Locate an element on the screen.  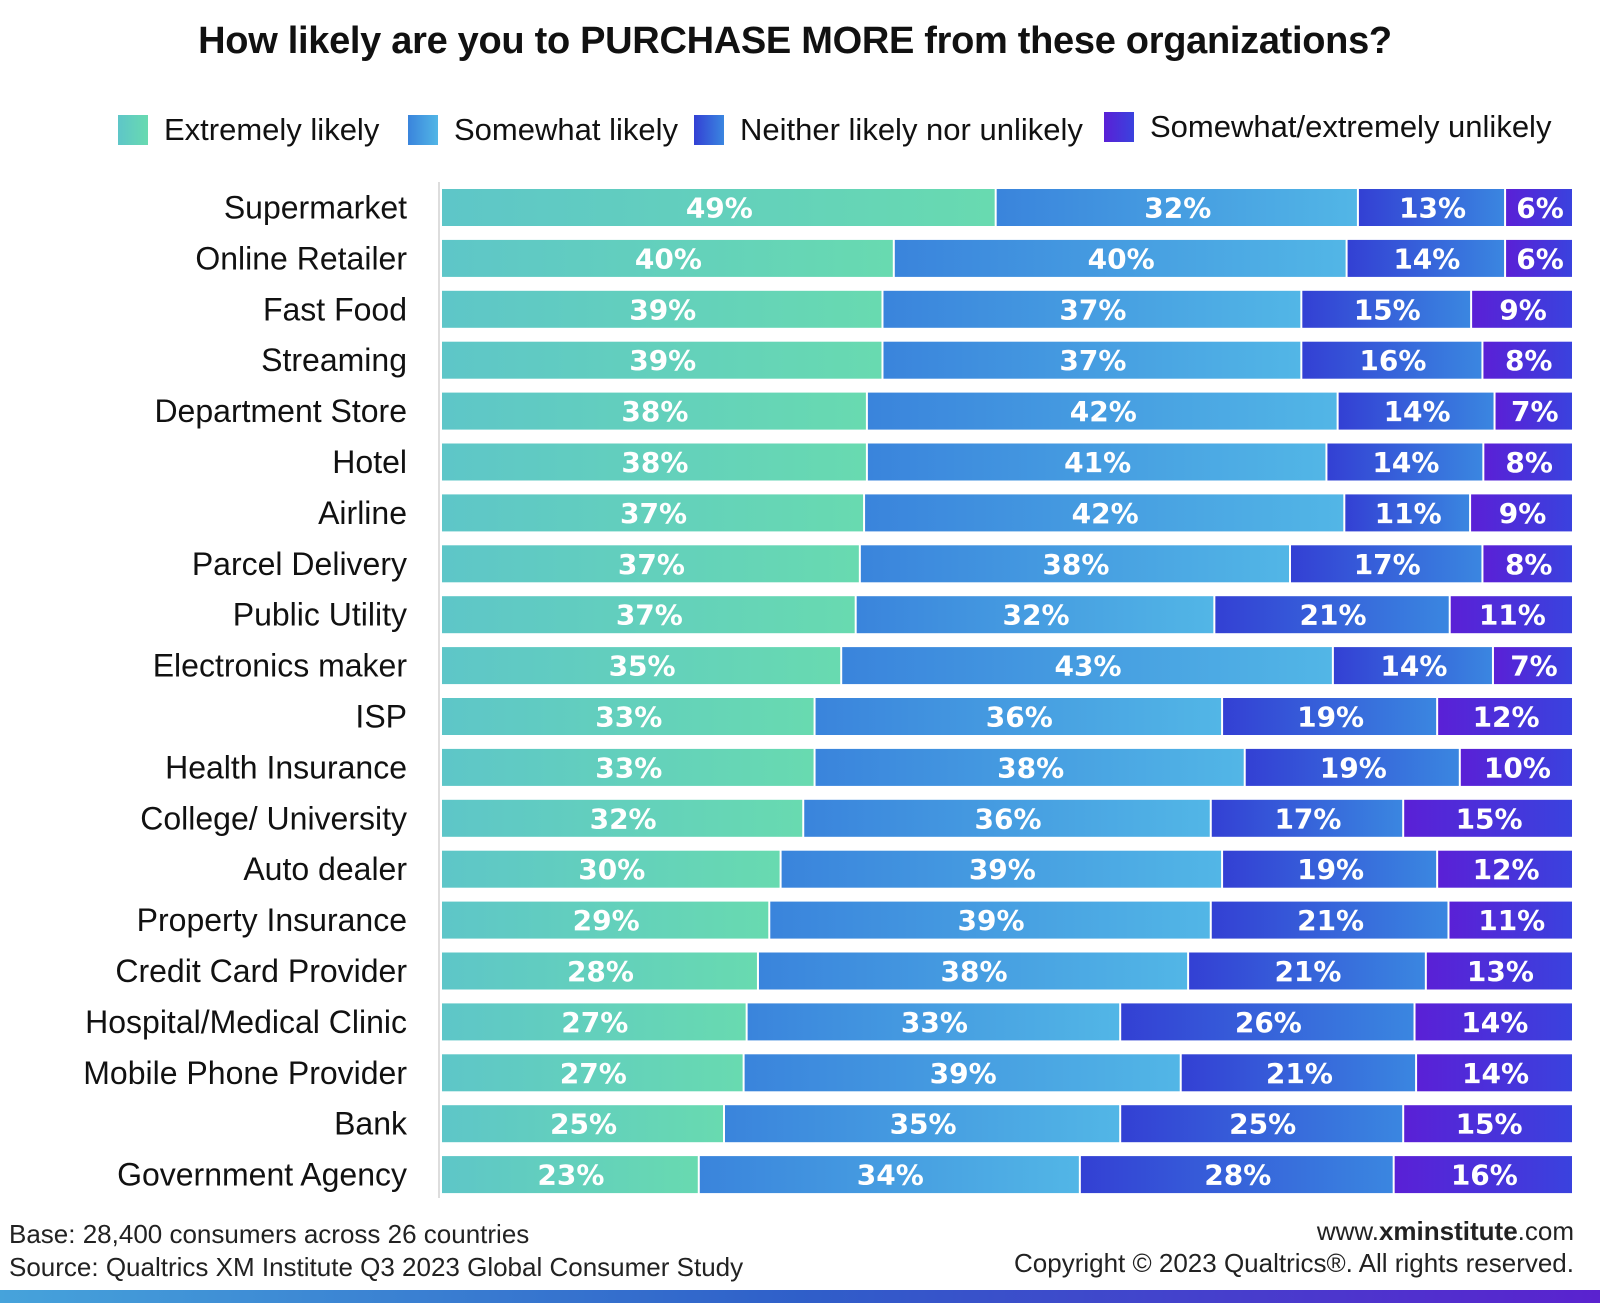
data-label: 15% is located at coordinates (1387, 309).